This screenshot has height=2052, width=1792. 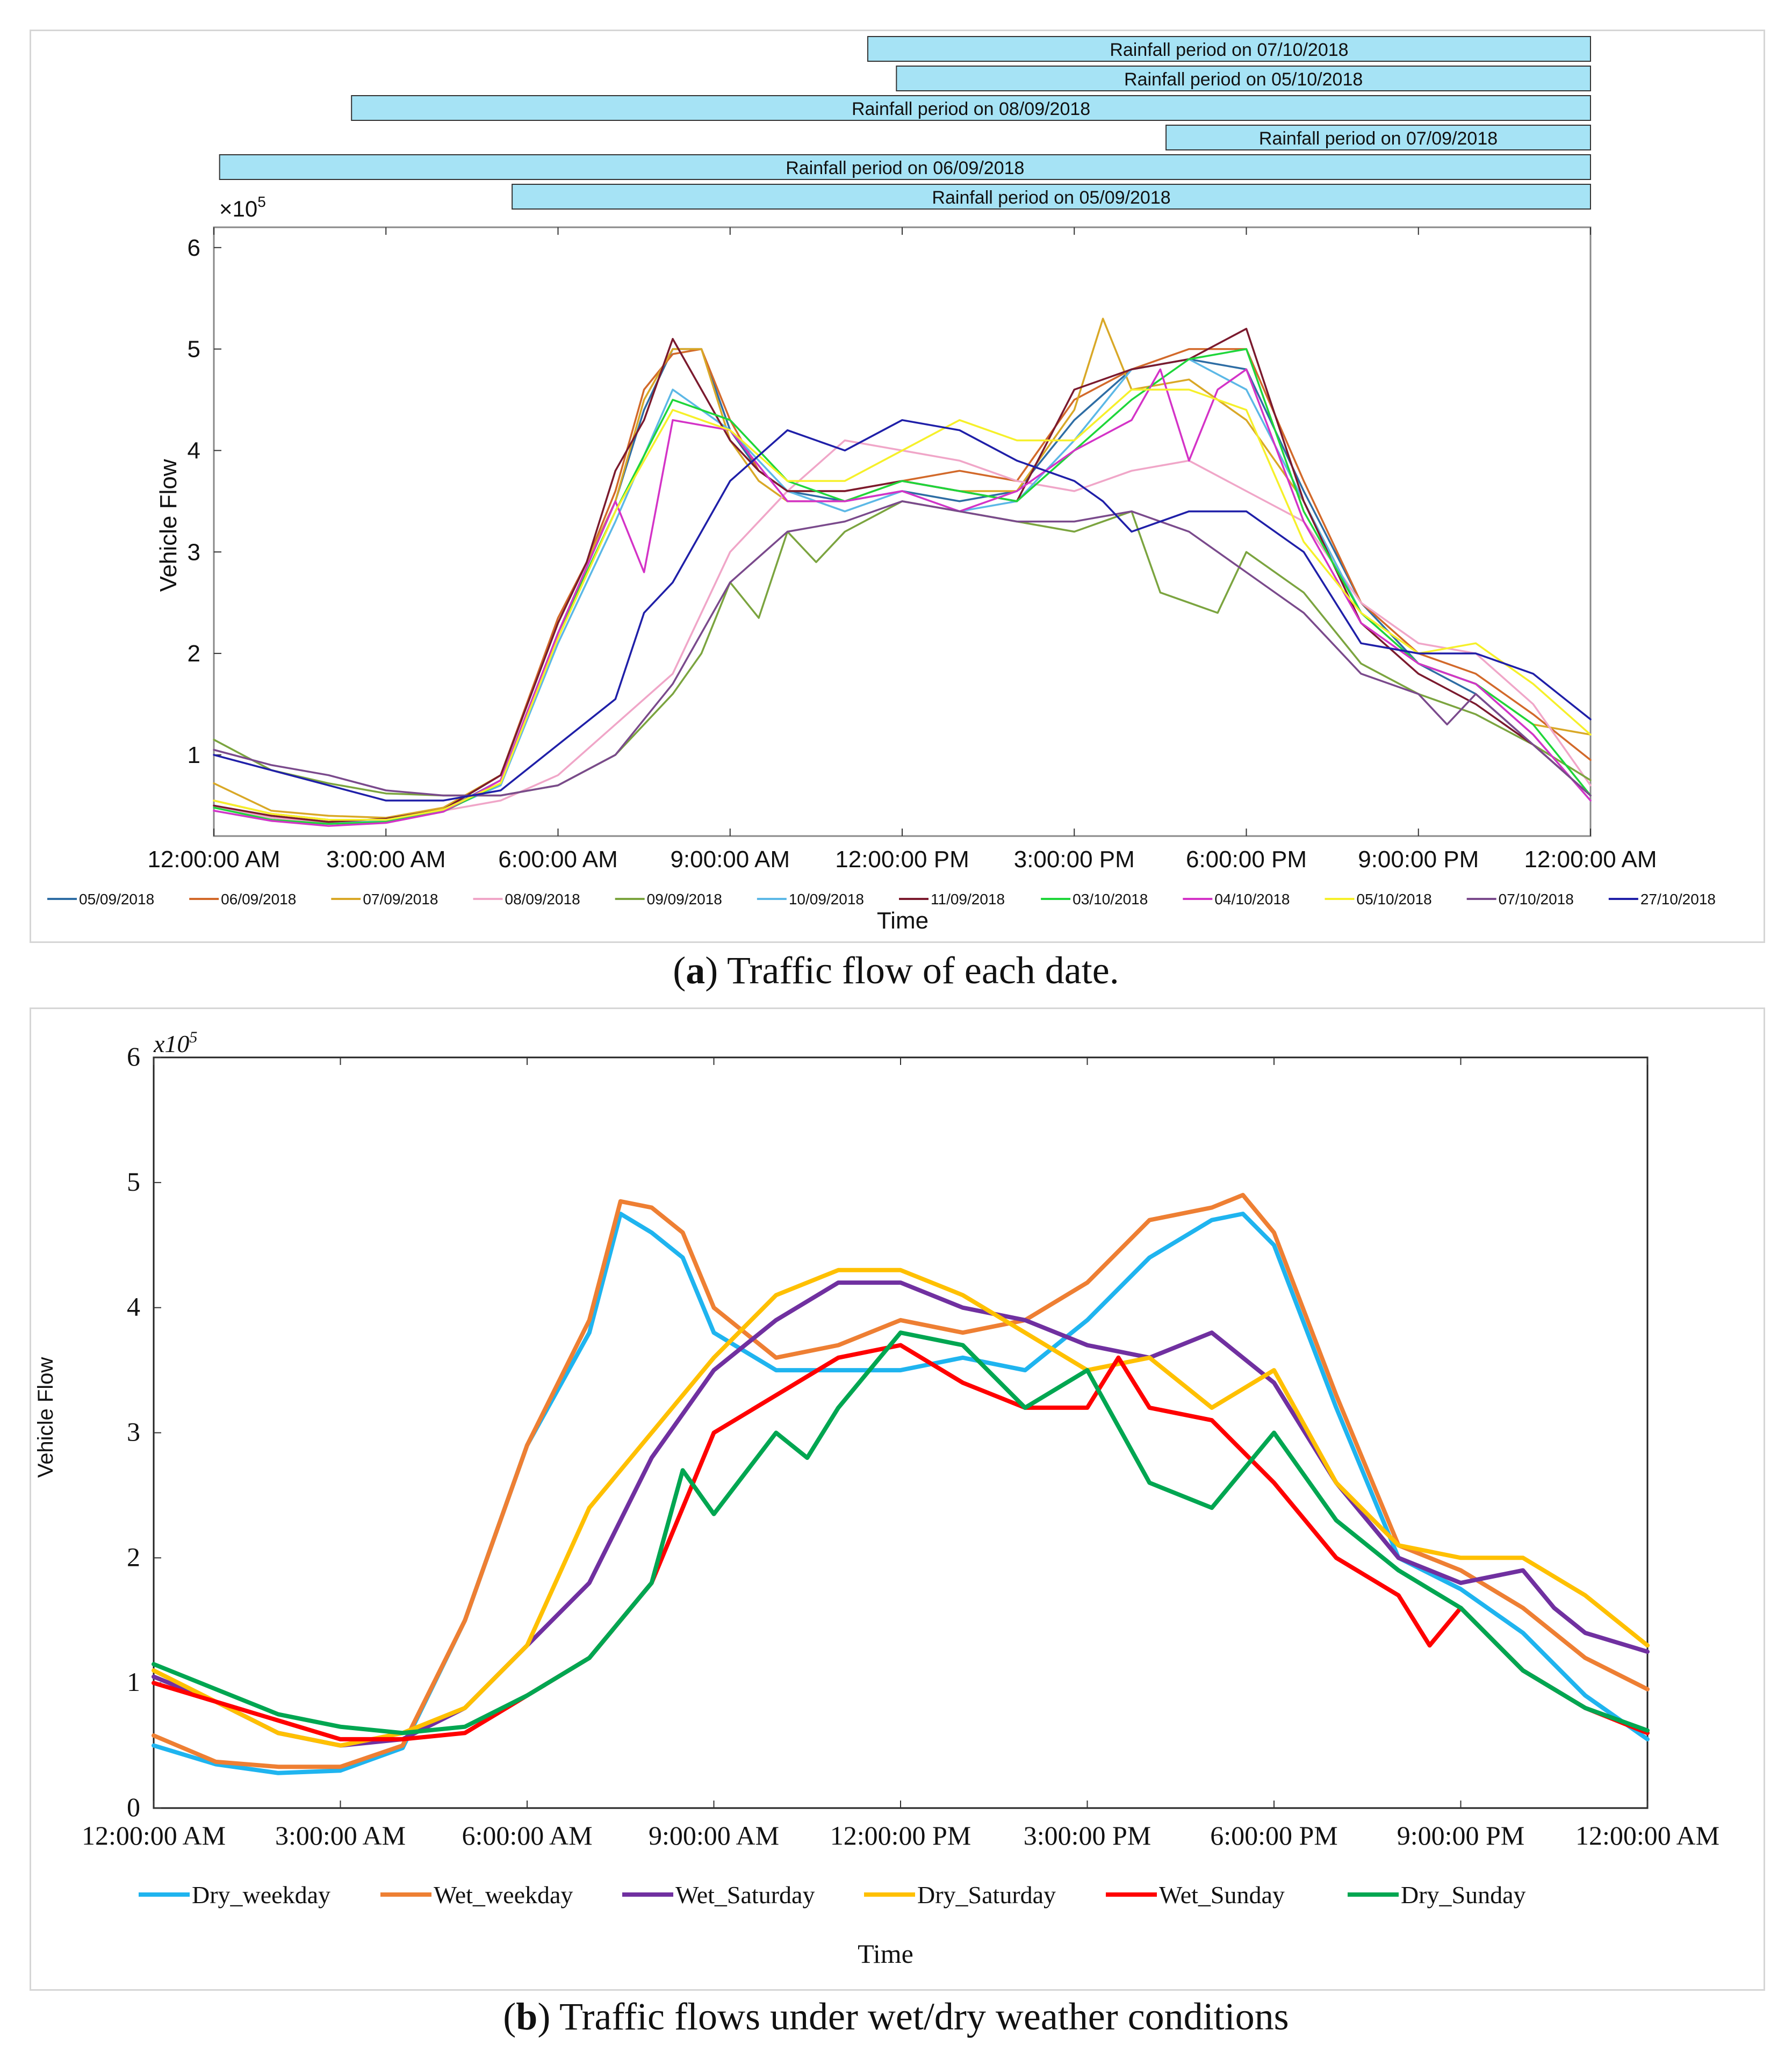 What do you see at coordinates (903, 921) in the screenshot?
I see `chart-a-xlabel: Time` at bounding box center [903, 921].